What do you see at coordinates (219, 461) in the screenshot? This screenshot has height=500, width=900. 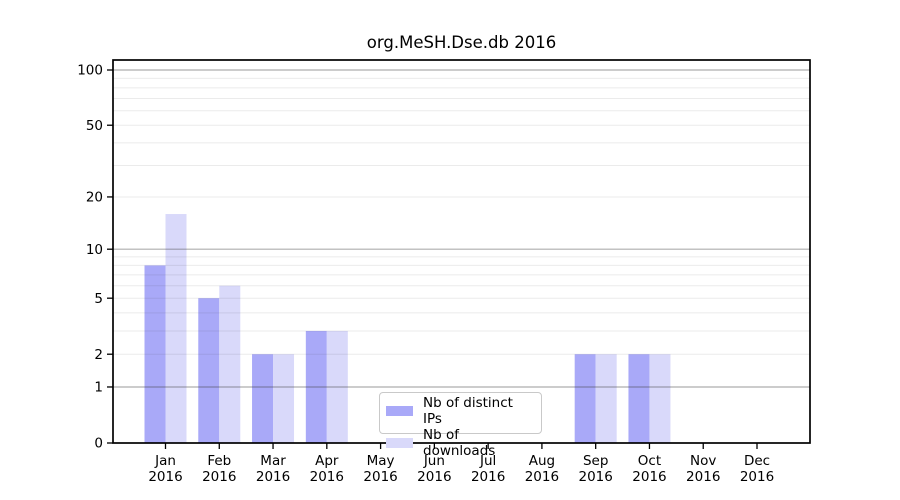 I see `x-tick-label-month-feb: Feb` at bounding box center [219, 461].